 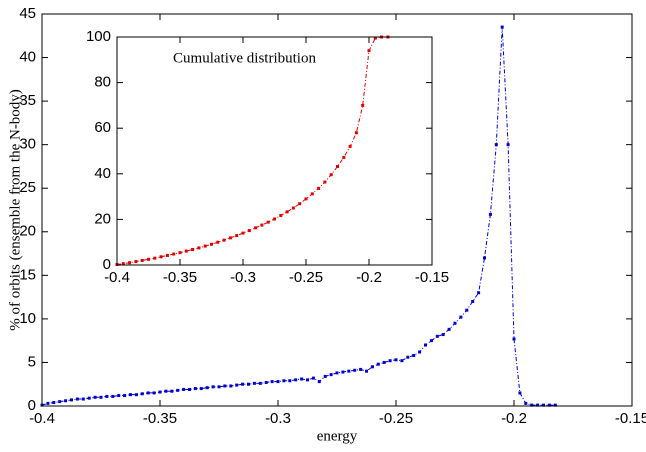 What do you see at coordinates (15, 210) in the screenshot?
I see `y-axis-label: % of orbits (ensemble from the N-body)` at bounding box center [15, 210].